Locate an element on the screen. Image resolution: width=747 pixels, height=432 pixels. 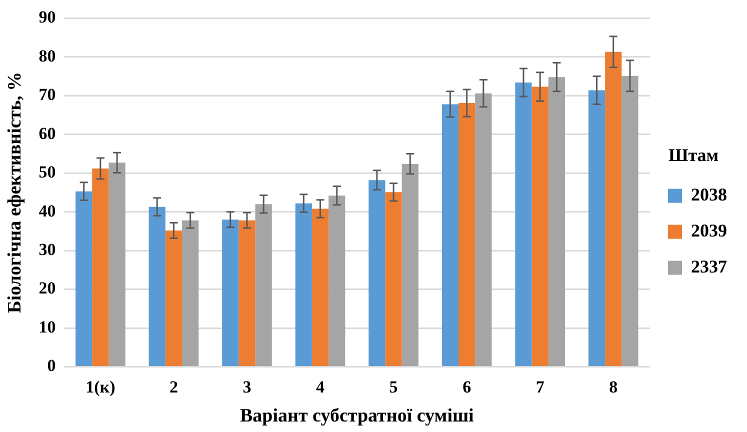
y-axis-title: Біологічна ефективність, % is located at coordinates (15, 193).